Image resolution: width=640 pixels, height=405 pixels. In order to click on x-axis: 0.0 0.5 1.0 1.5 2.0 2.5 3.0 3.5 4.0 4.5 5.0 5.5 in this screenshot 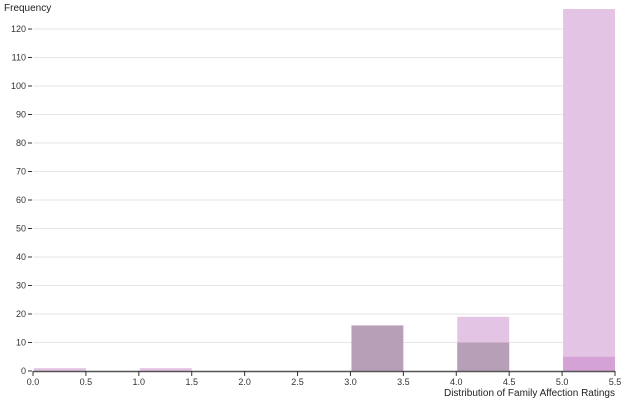, I will do `click(324, 378)`.